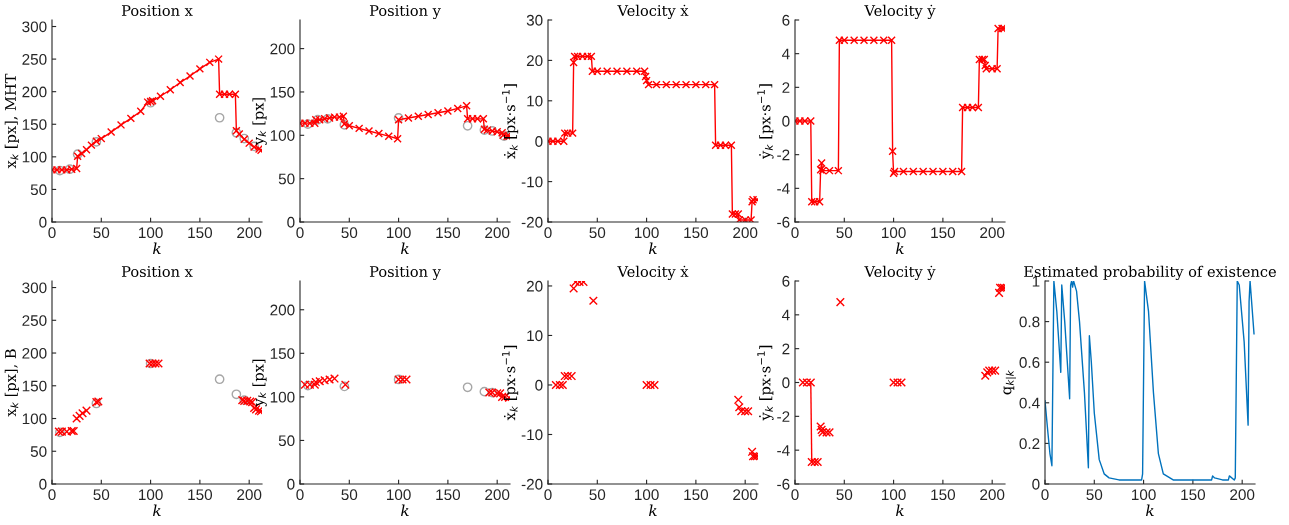 Image resolution: width=1289 pixels, height=525 pixels. I want to click on y-tick-label: 10, so click(535, 101).